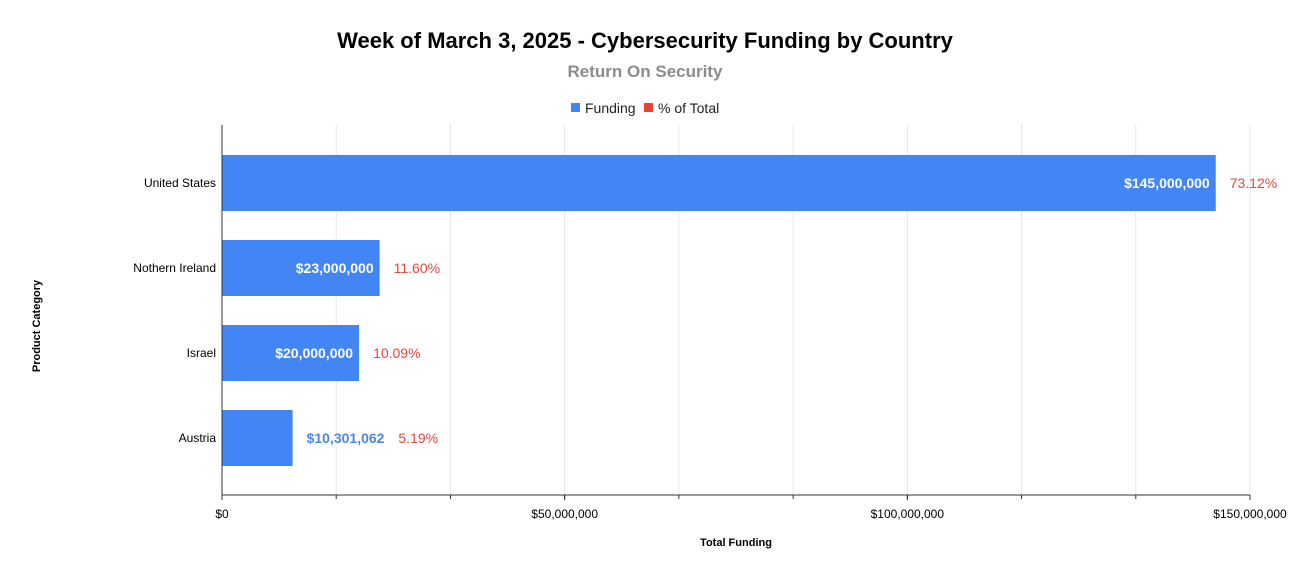 The width and height of the screenshot is (1292, 575). What do you see at coordinates (1250, 514) in the screenshot?
I see `x-tick-label: $150,000,000` at bounding box center [1250, 514].